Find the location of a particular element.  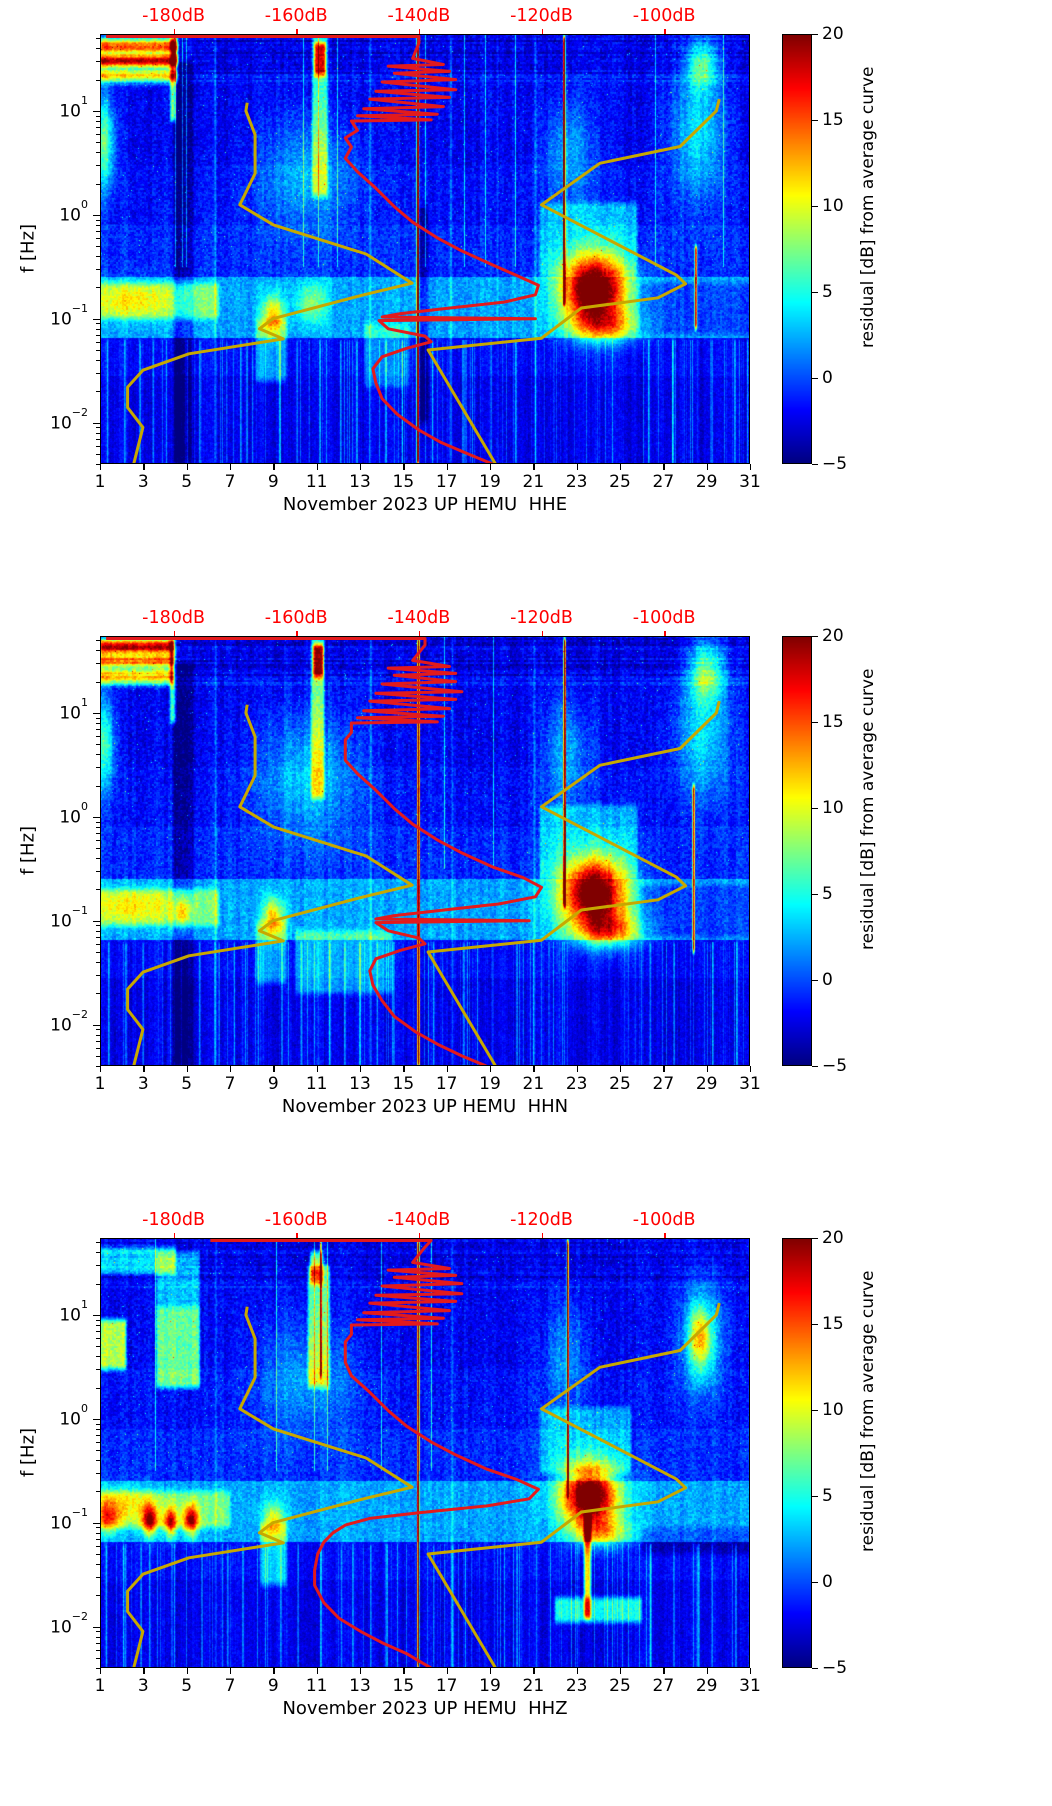

x-tick-label: 17 is located at coordinates (446, 482).